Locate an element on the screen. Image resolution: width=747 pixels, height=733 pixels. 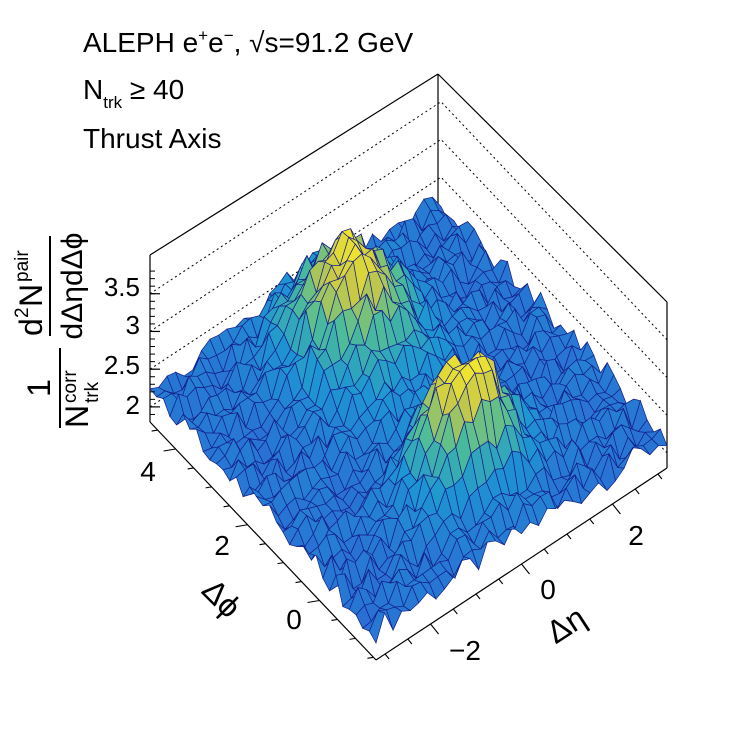
y-axis-line is located at coordinates (263, 541).